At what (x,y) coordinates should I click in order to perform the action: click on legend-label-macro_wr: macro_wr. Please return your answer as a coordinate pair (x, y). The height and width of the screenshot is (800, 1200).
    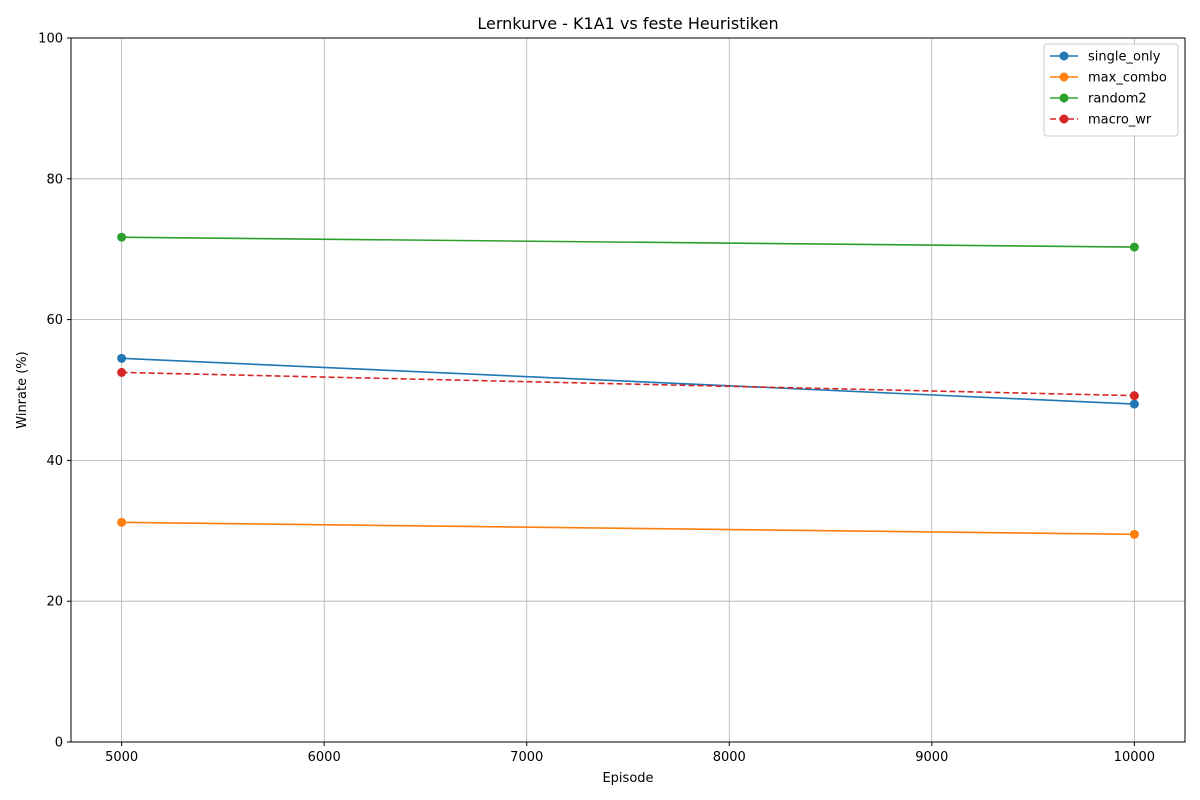
    Looking at the image, I should click on (1120, 120).